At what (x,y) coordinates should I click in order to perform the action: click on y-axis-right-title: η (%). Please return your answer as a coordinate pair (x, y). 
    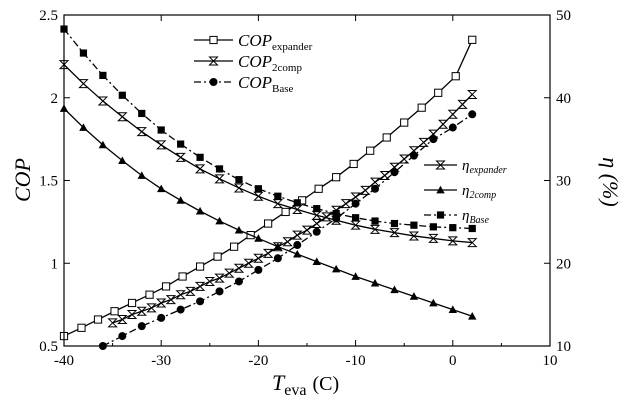
    Looking at the image, I should click on (610, 181).